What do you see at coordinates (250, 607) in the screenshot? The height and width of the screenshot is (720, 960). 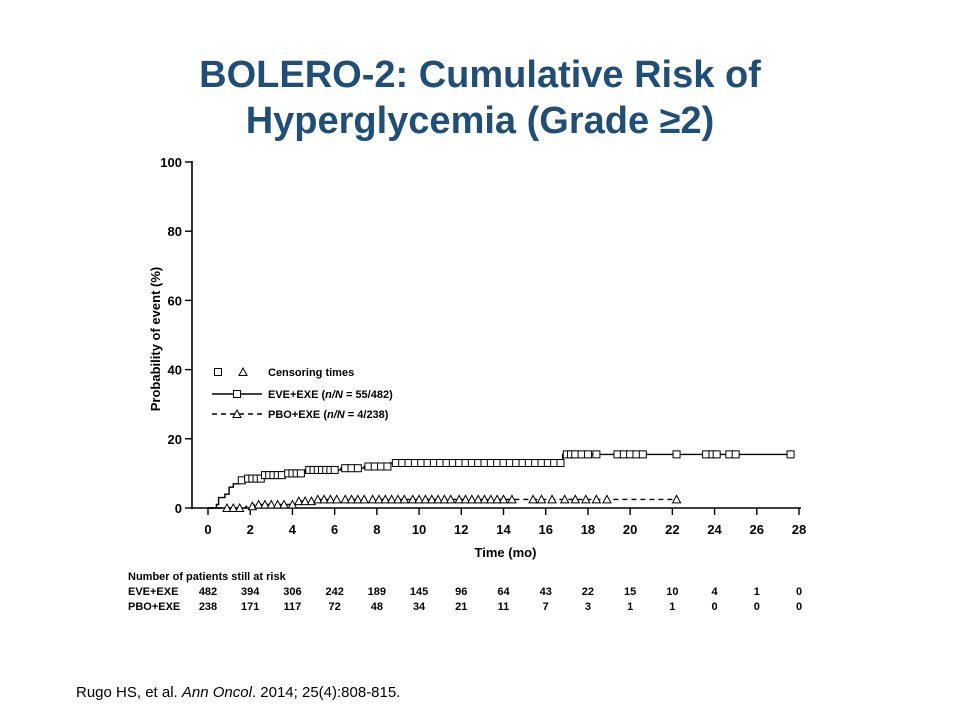 I see `risk-cell: 171` at bounding box center [250, 607].